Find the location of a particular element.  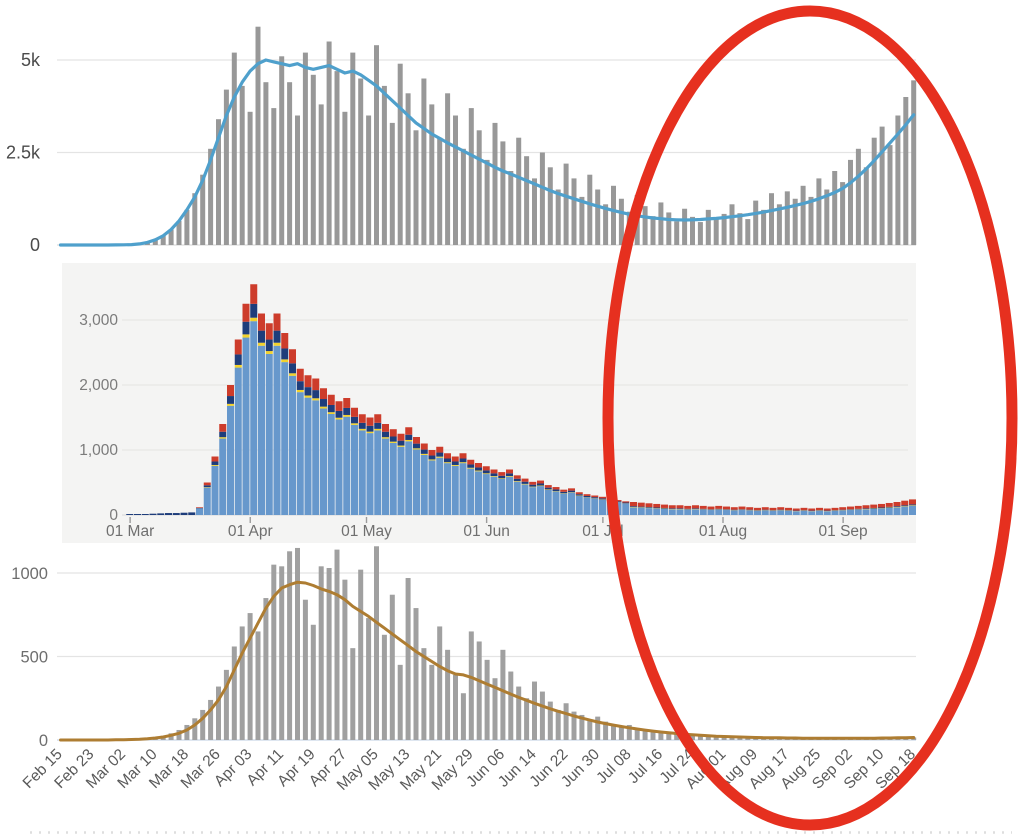

x-axis-tick-label: 01 Jun is located at coordinates (486, 531).